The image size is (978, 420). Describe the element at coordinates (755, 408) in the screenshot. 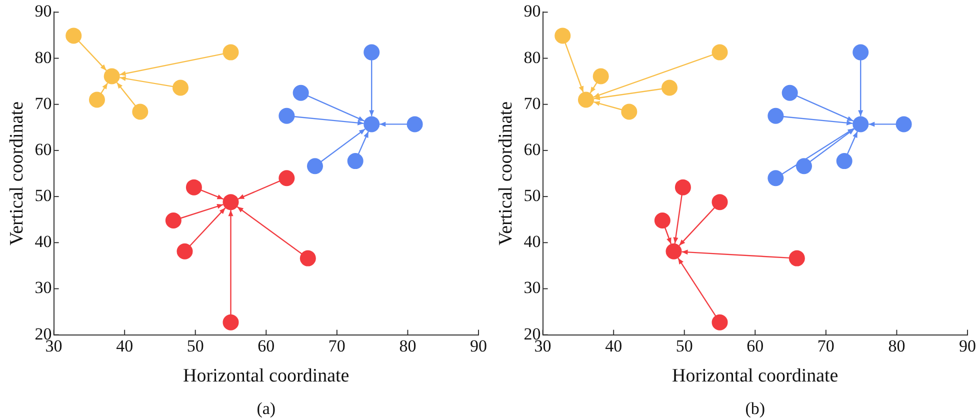

I see `text: (b)` at that location.